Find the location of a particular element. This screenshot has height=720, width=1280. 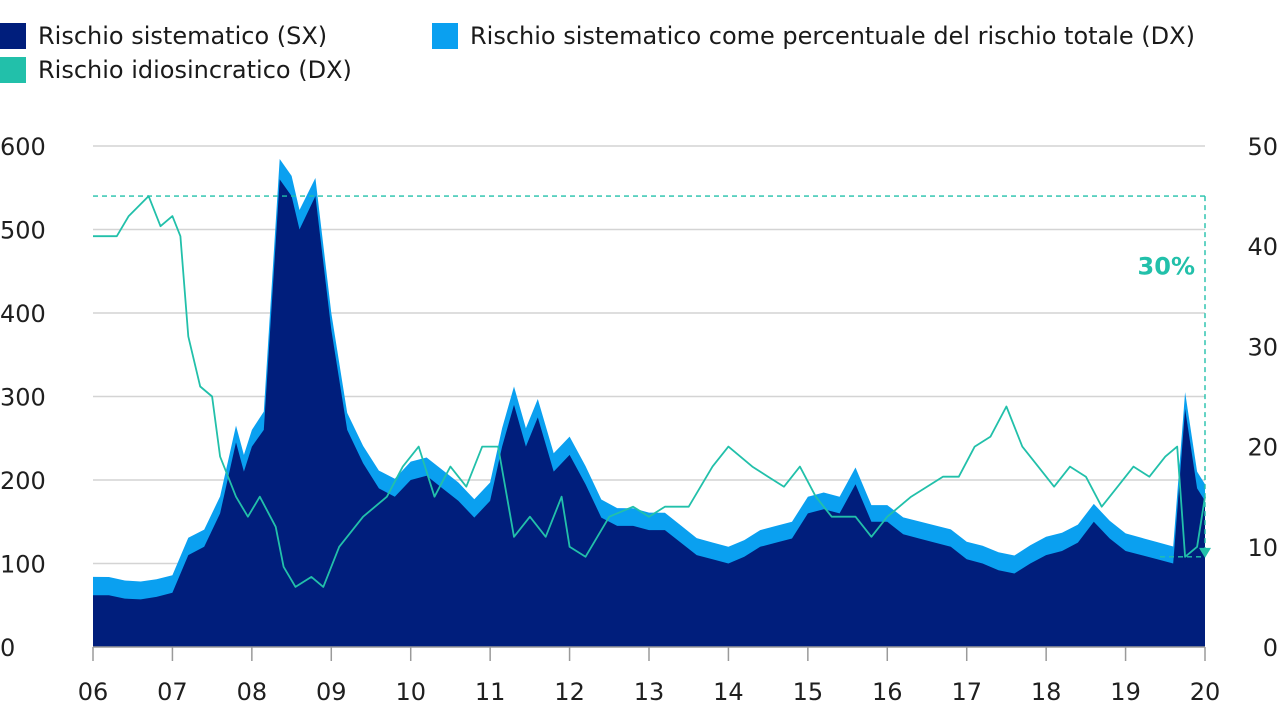

y-left-tick-label: 300 is located at coordinates (23, 398).